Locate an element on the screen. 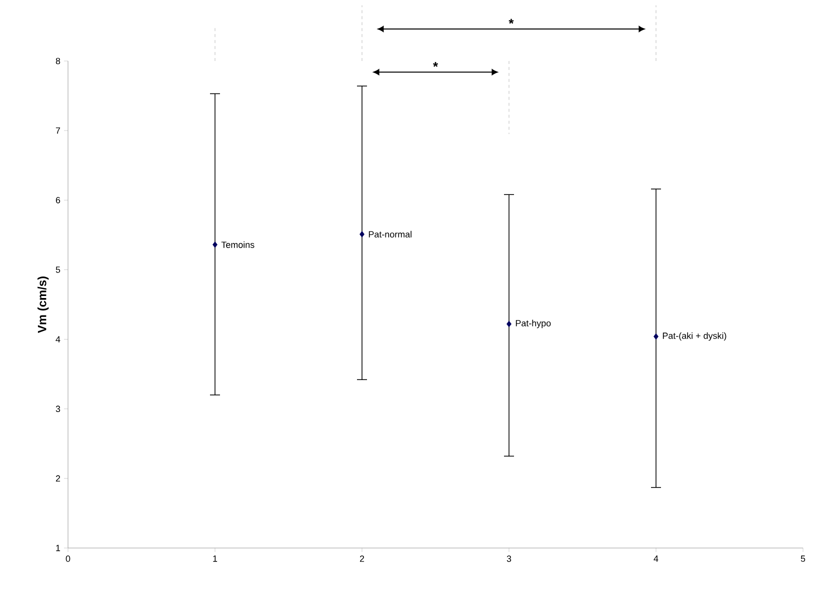 This screenshot has width=813, height=591. annotation: Pat-(aki + dyski) is located at coordinates (694, 336).